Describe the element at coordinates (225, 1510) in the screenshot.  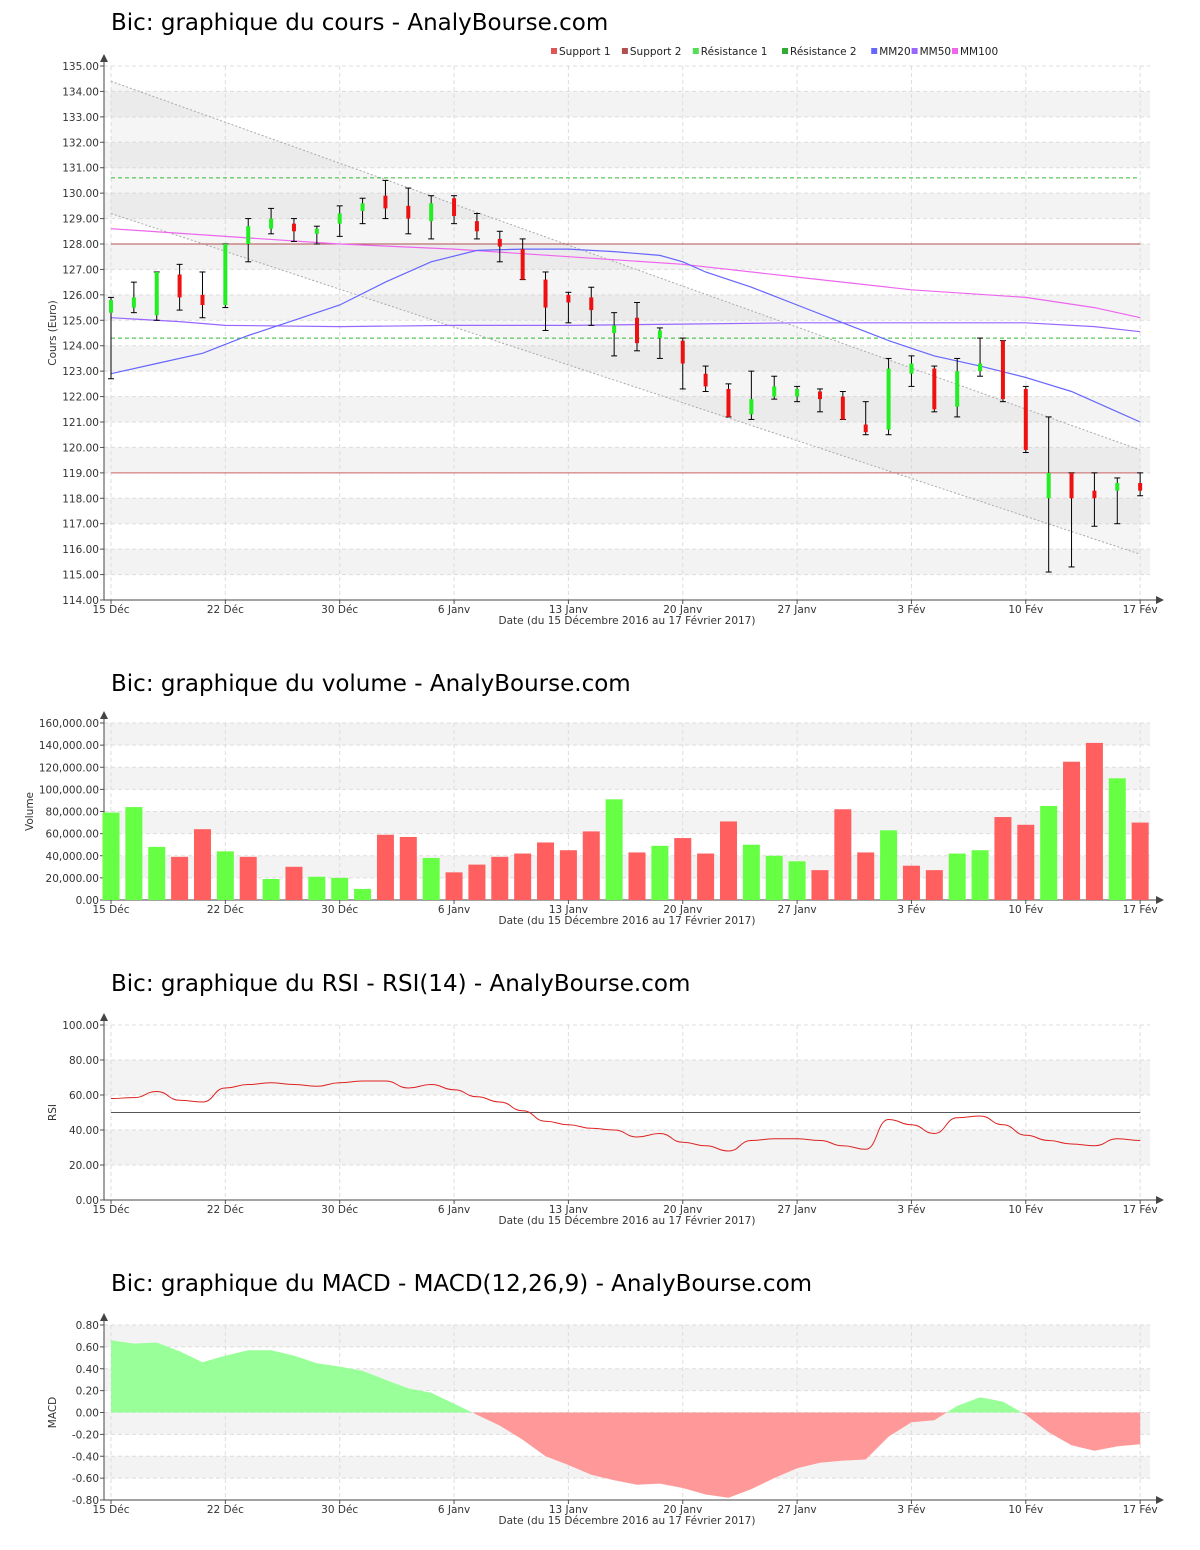
I see `macd-x-tick-label: 22 Déc` at that location.